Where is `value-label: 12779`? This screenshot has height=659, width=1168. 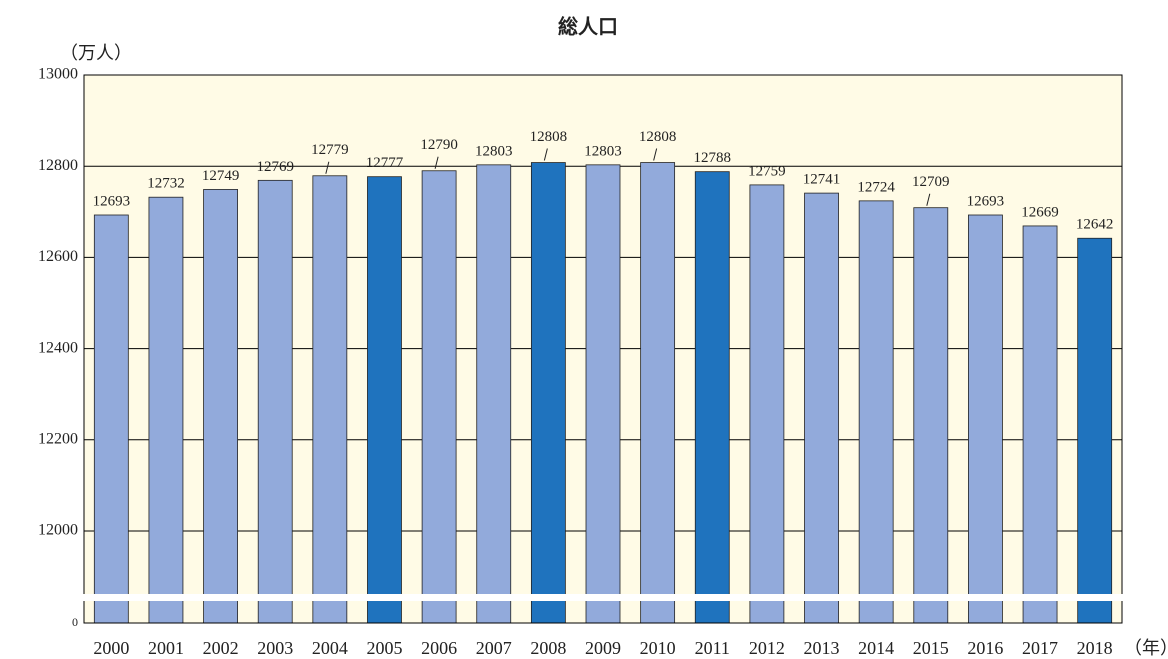
value-label: 12779 is located at coordinates (330, 150).